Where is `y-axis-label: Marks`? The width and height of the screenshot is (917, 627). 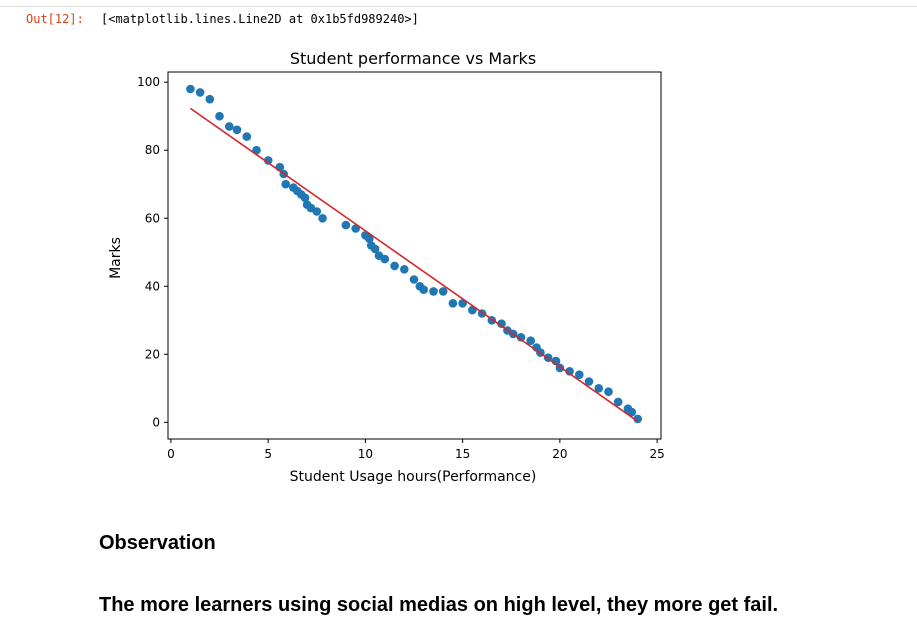 y-axis-label: Marks is located at coordinates (116, 258).